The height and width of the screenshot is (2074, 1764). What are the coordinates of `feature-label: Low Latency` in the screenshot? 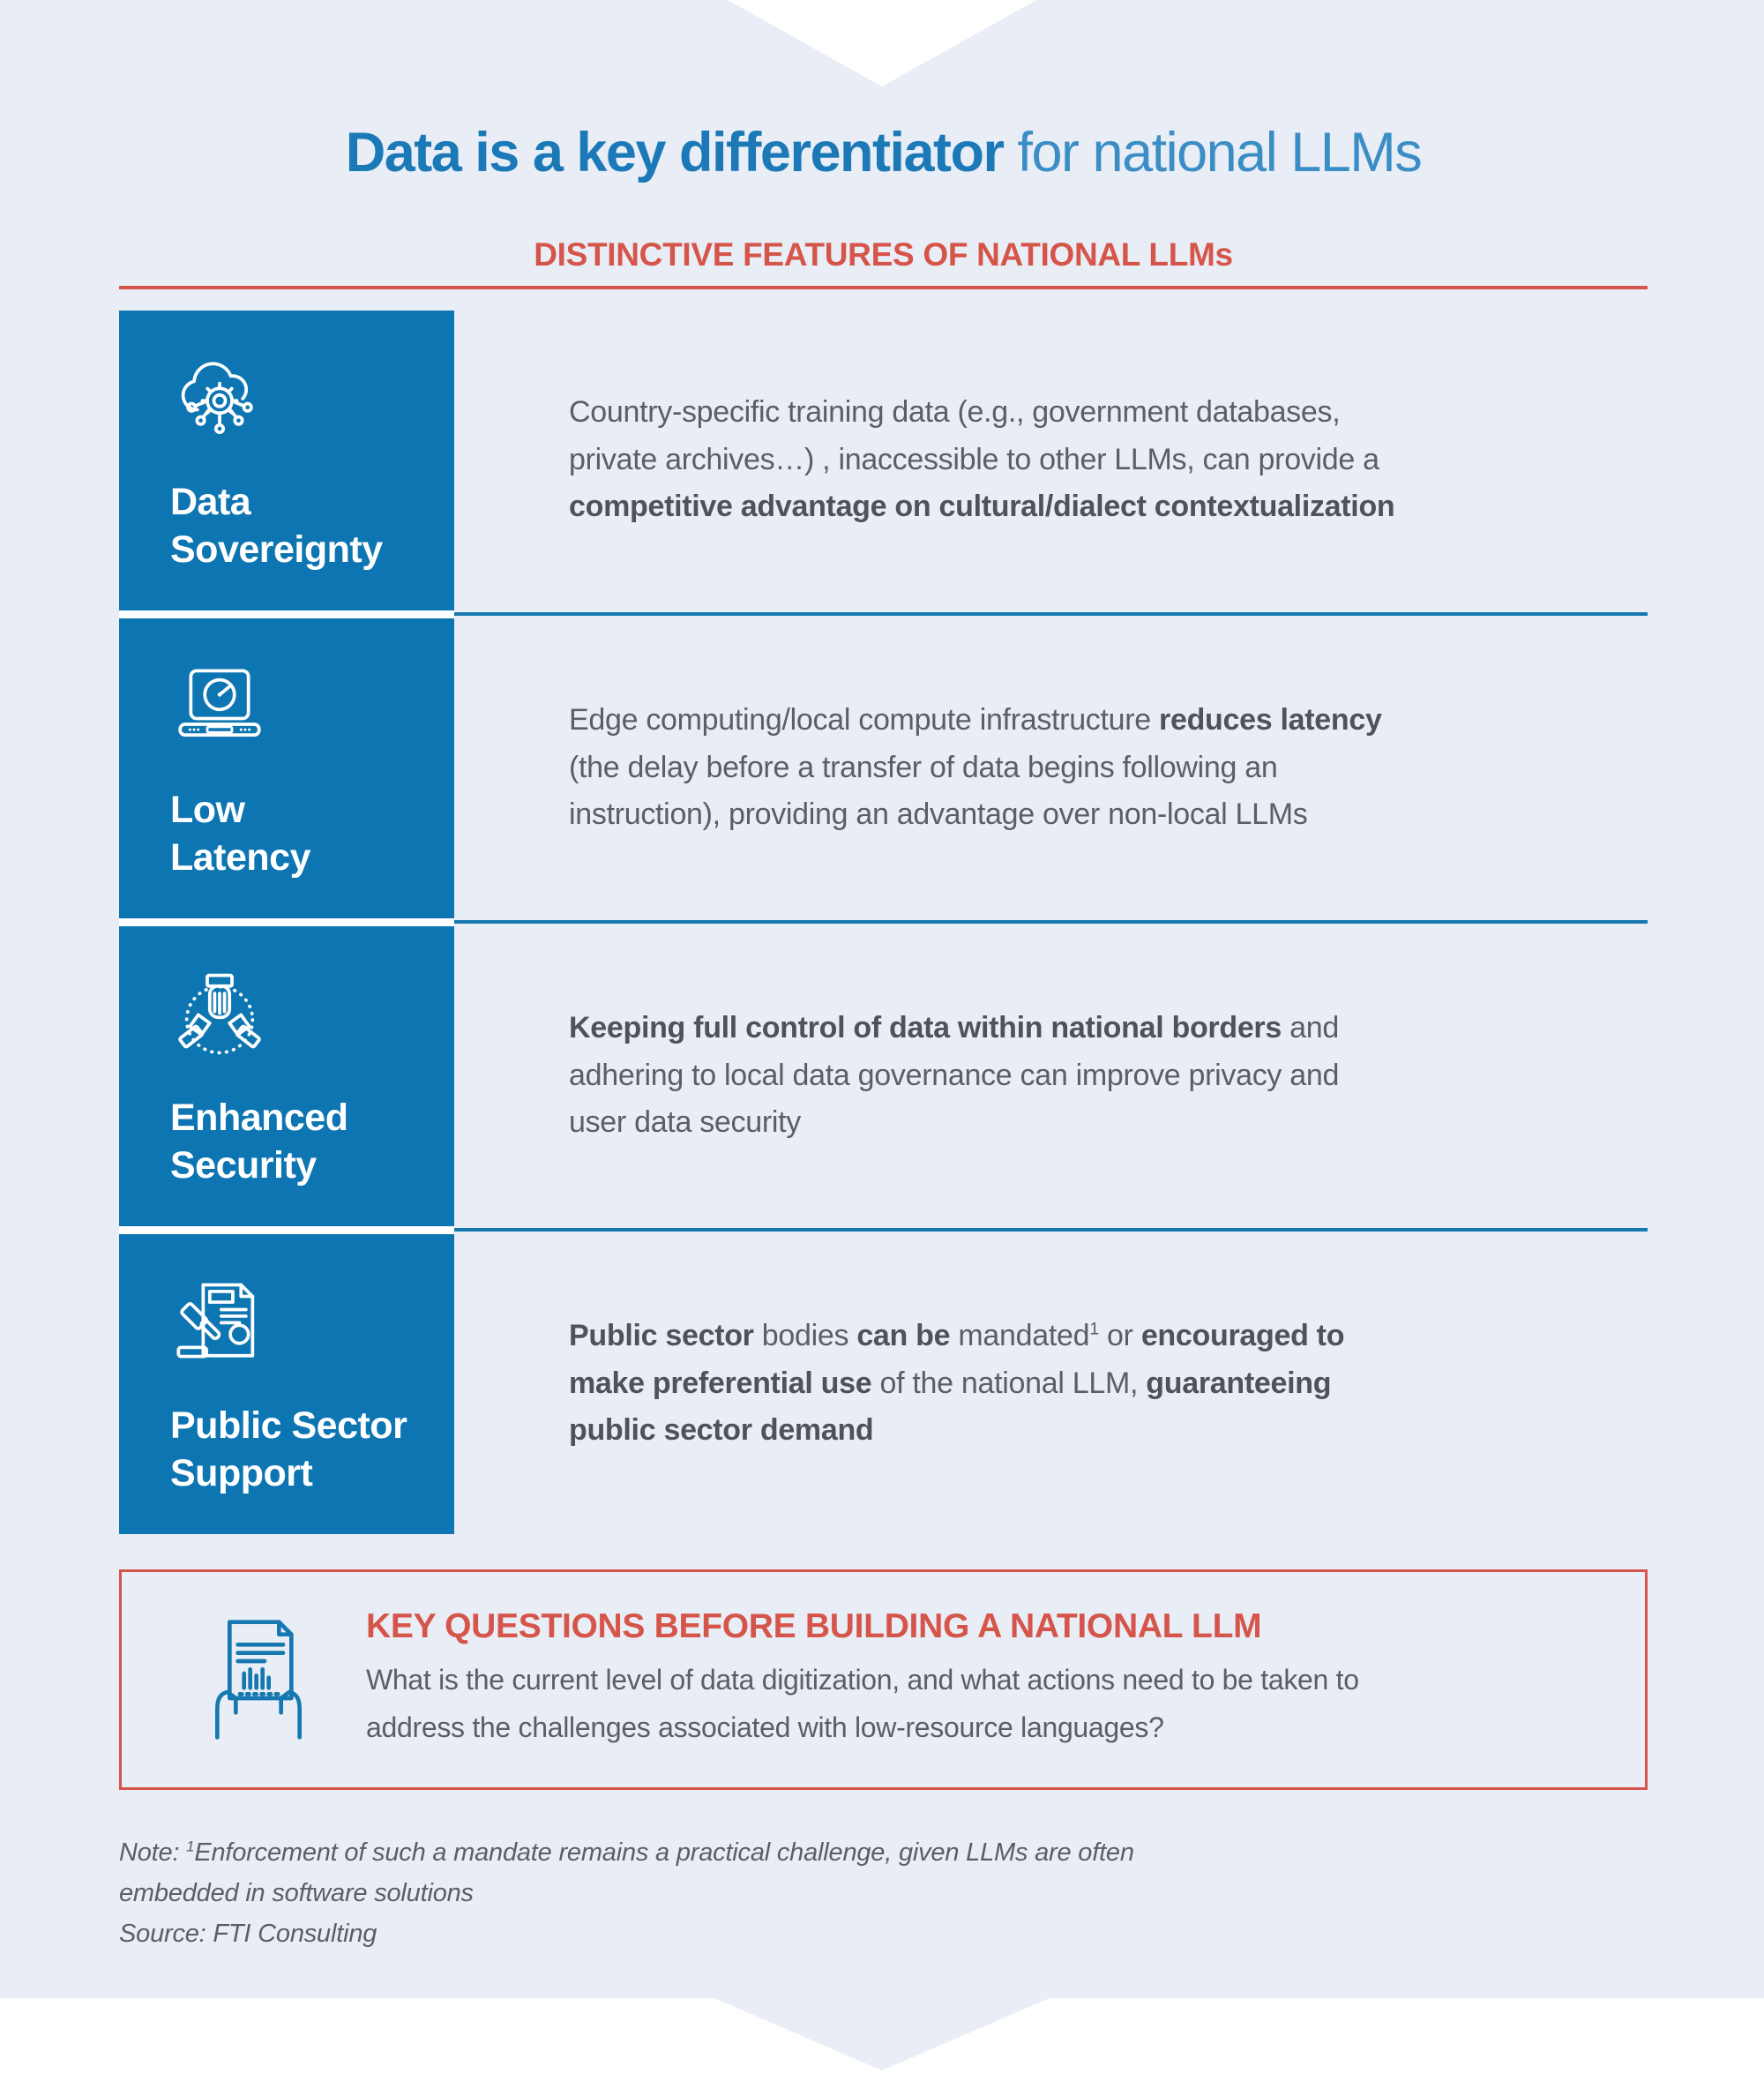 It's located at (241, 833).